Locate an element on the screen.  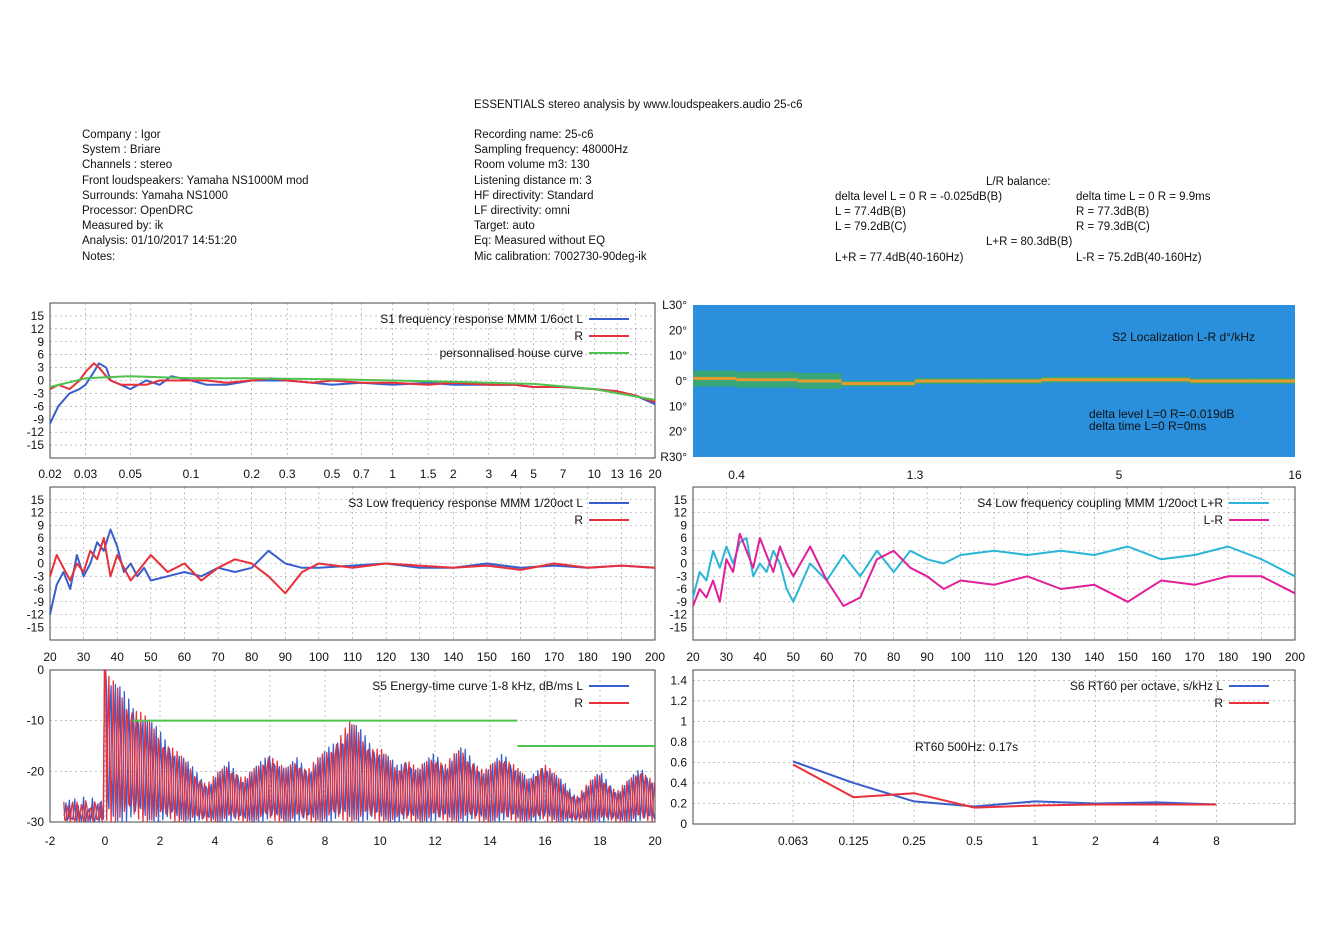
s3-ytick-label: 15 is located at coordinates (38, 500).